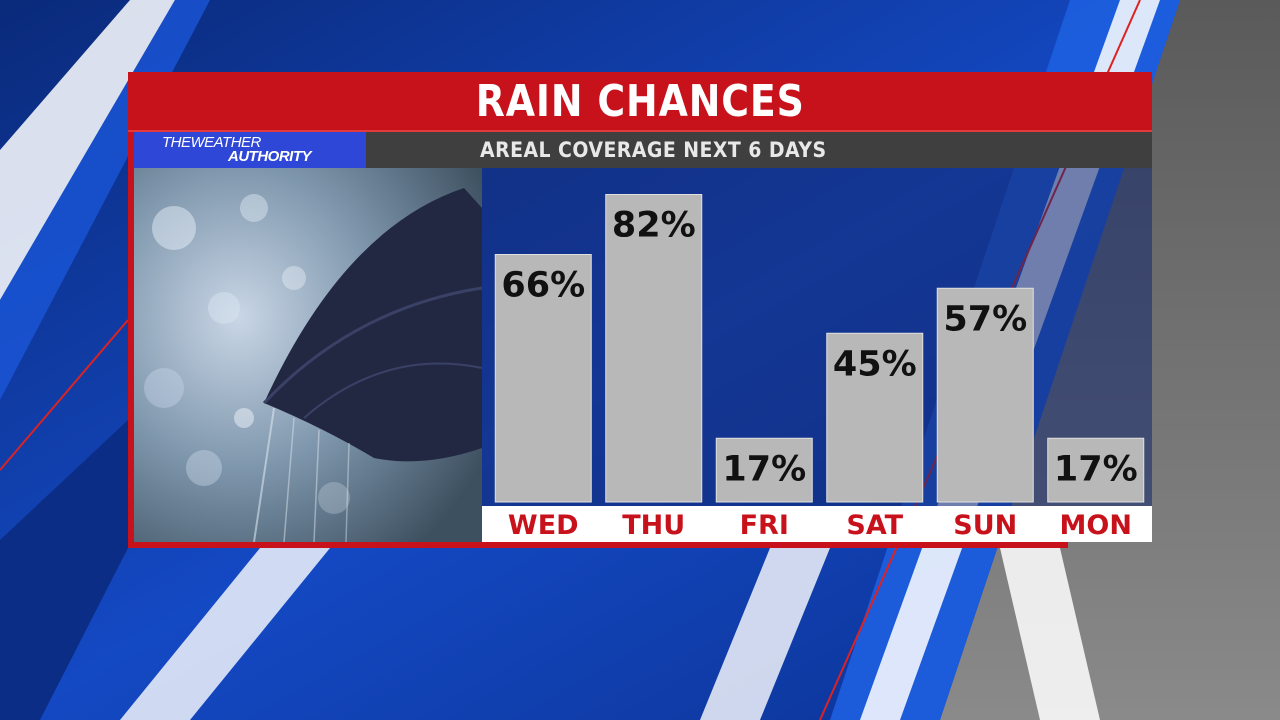  What do you see at coordinates (653, 525) in the screenshot?
I see `day-label-thu: THU` at bounding box center [653, 525].